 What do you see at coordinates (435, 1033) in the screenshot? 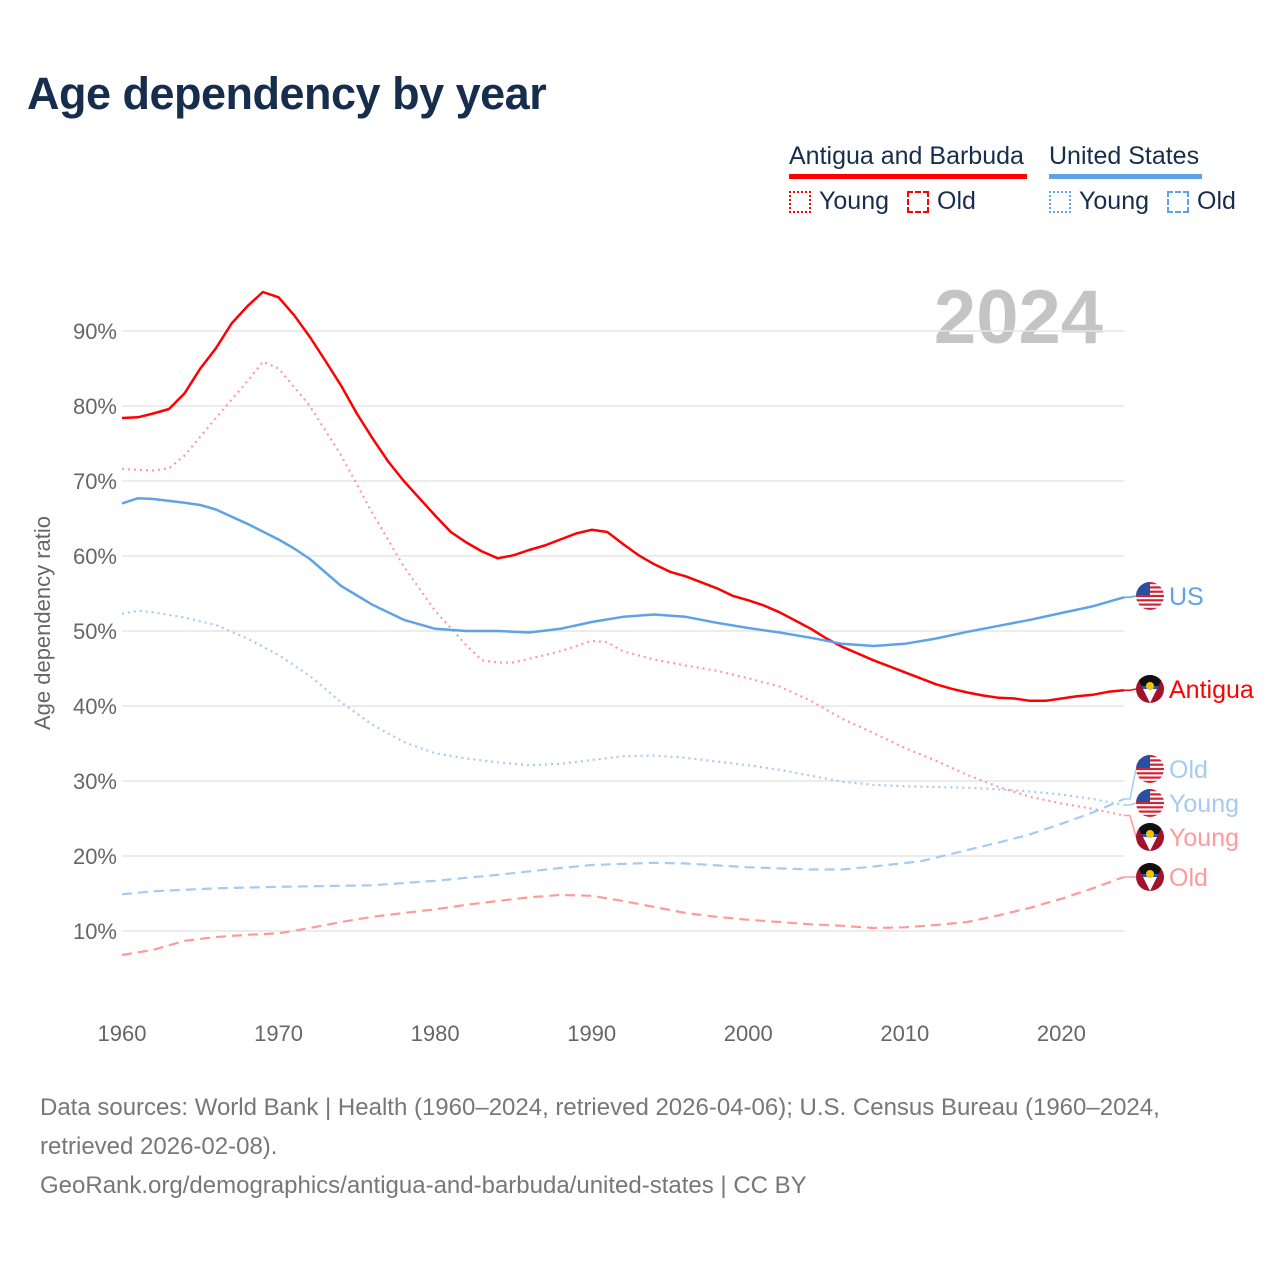
I see `x-tick-label: 1980` at bounding box center [435, 1033].